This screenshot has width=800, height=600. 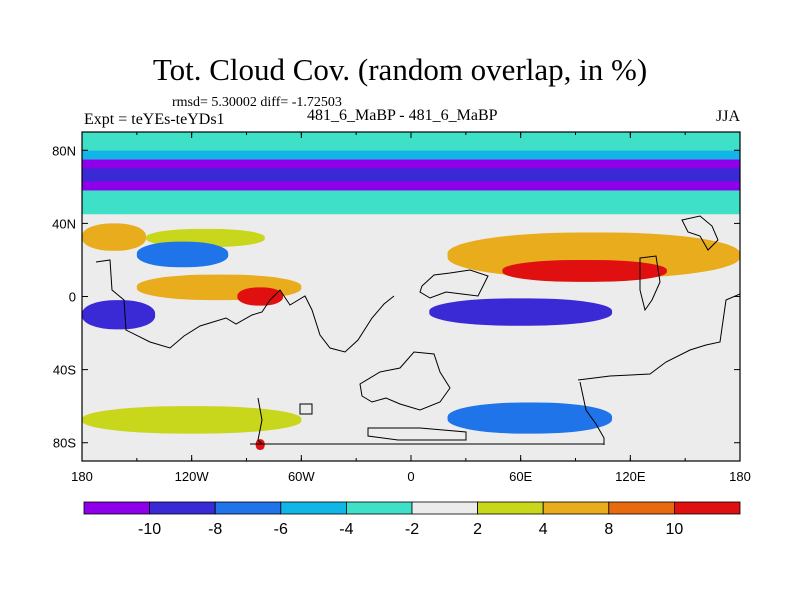 What do you see at coordinates (530, 418) in the screenshot?
I see `field-so-blue` at bounding box center [530, 418].